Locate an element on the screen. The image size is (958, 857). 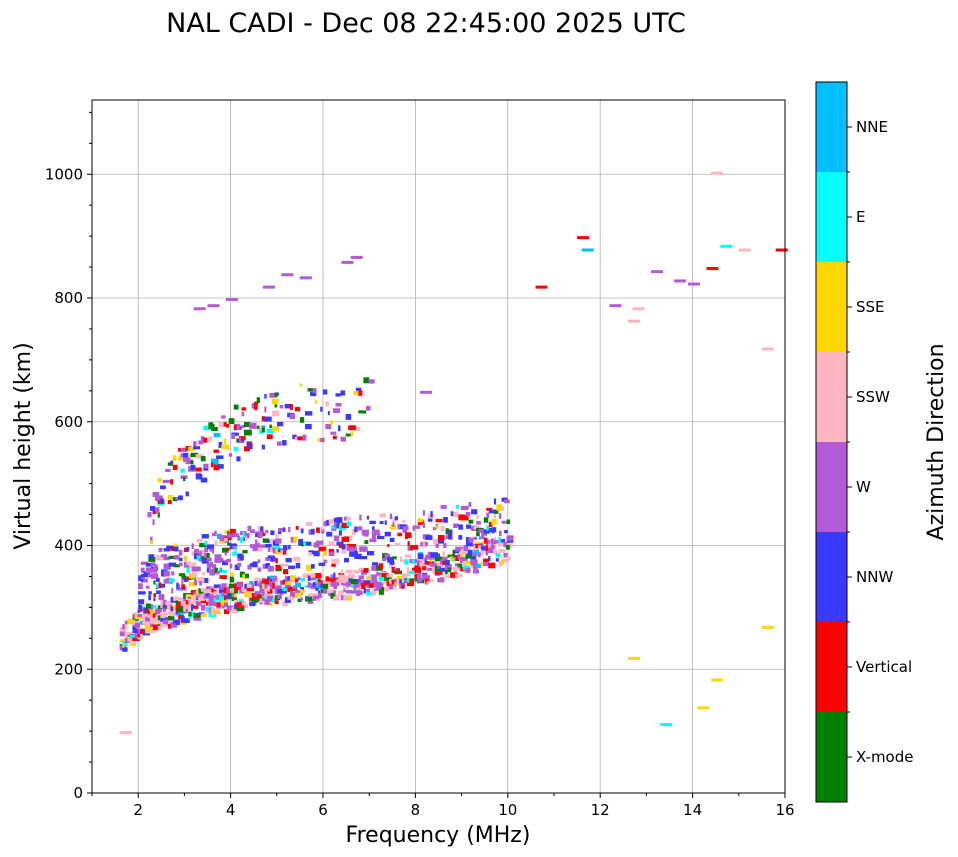
x-tick-label: 12 is located at coordinates (600, 810).